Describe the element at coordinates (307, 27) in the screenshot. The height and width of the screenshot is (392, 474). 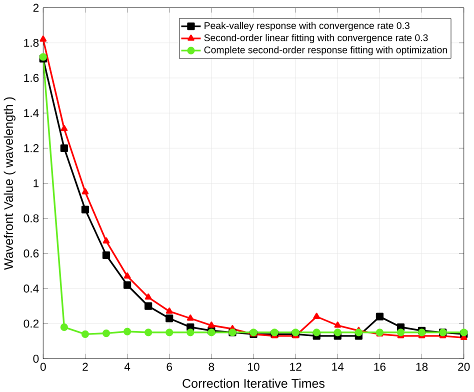
I see `legend-label: Peak-valley response with convergence rate 0.3` at that location.